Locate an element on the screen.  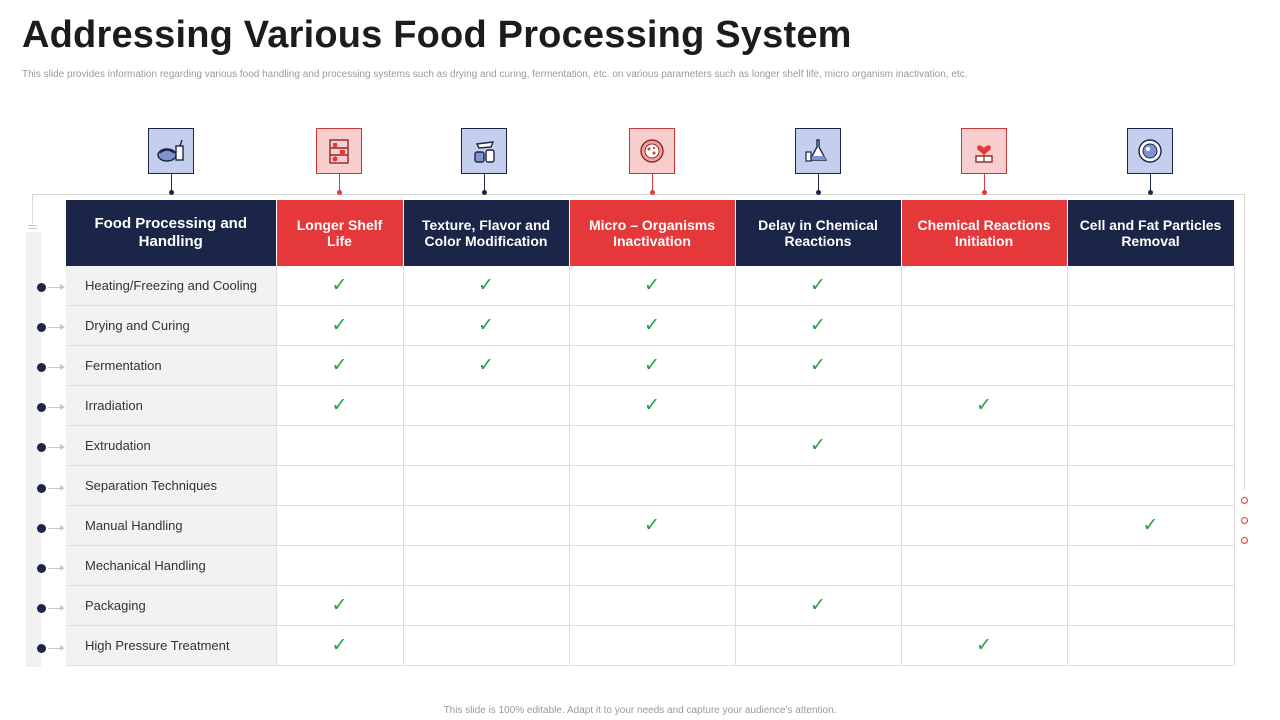
column-header-delay-chemical-reactions: Delay in Chemical Reactions is located at coordinates (818, 233).